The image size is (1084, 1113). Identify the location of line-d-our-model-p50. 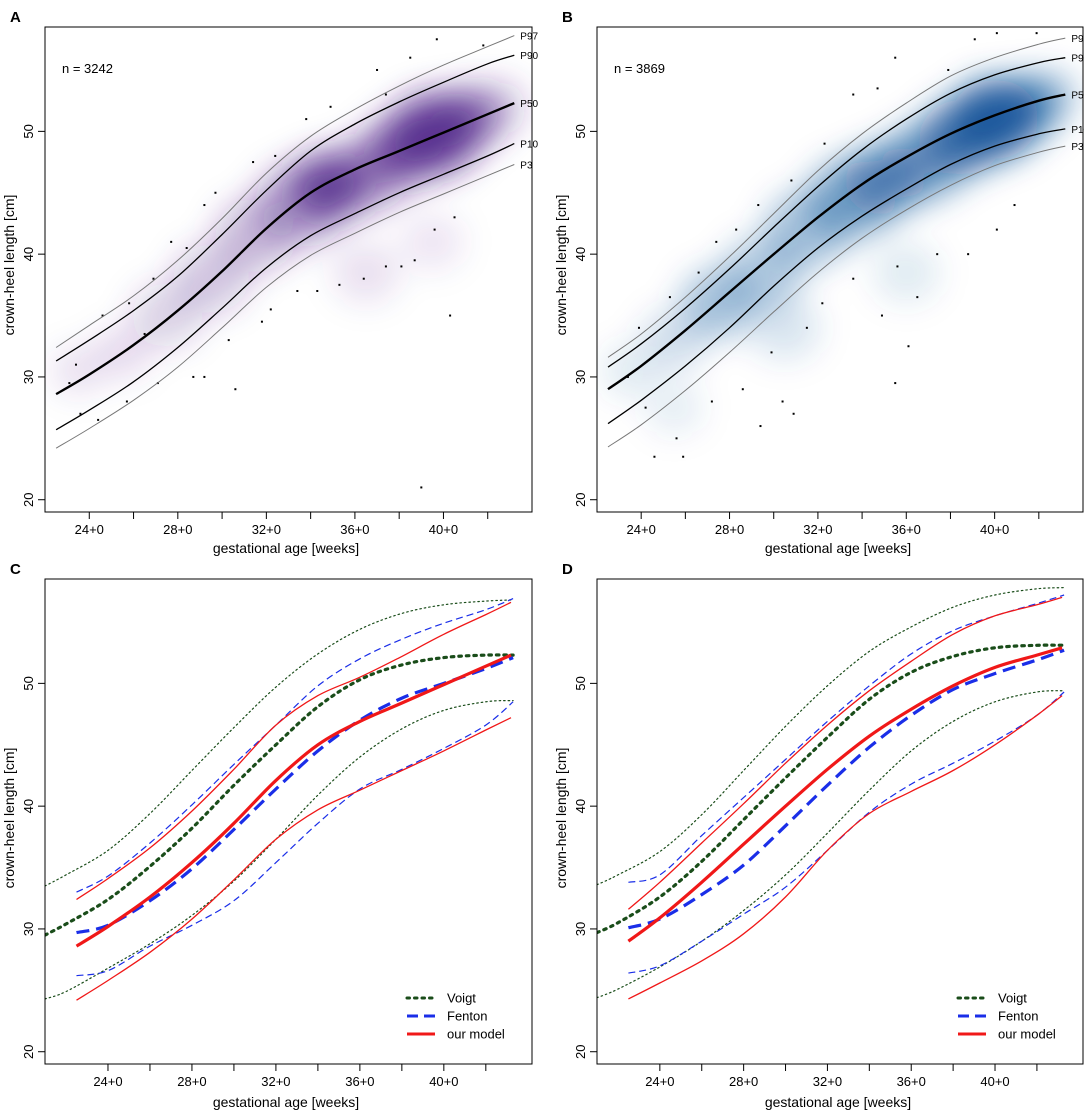
(845, 794).